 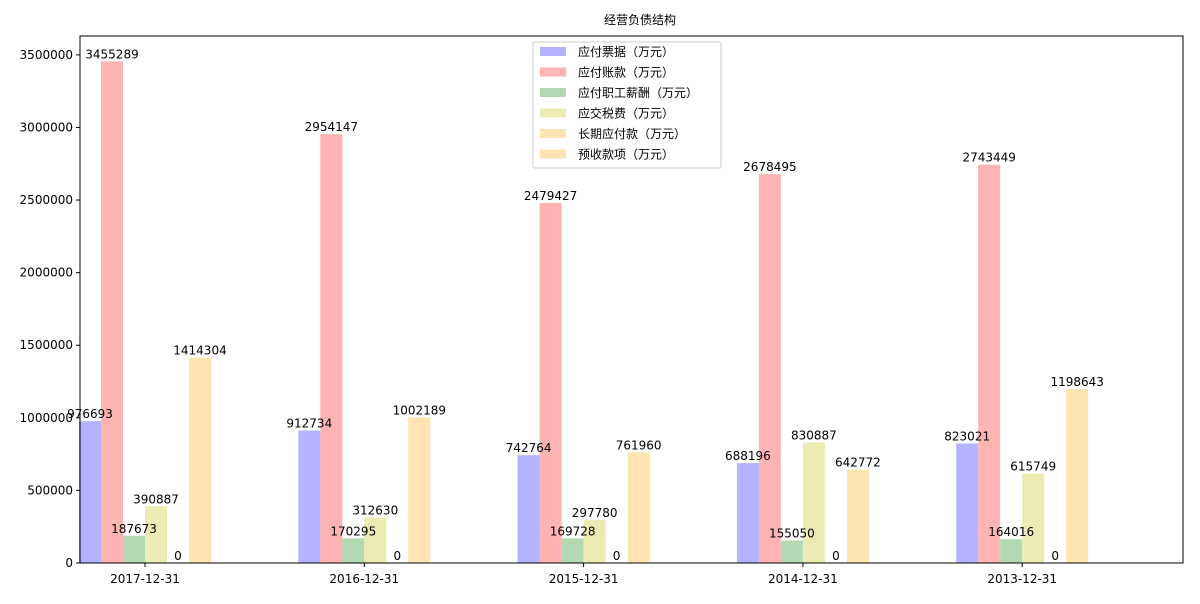 What do you see at coordinates (584, 579) in the screenshot?
I see `x-tick-label: 2015-12-31` at bounding box center [584, 579].